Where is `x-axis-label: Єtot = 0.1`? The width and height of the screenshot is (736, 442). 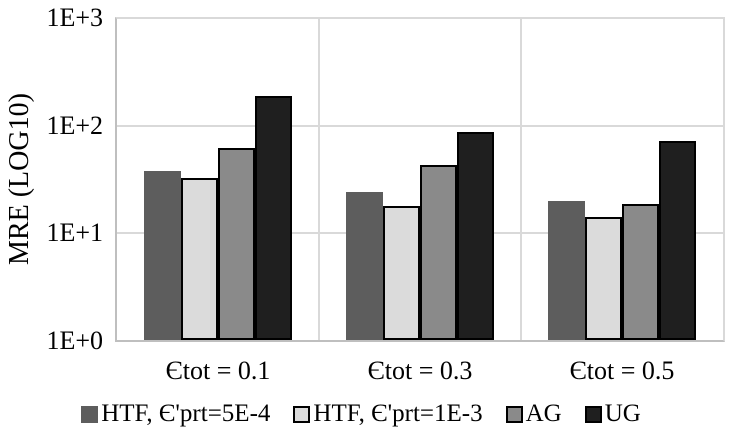
x-axis-label: Єtot = 0.1 is located at coordinates (218, 370).